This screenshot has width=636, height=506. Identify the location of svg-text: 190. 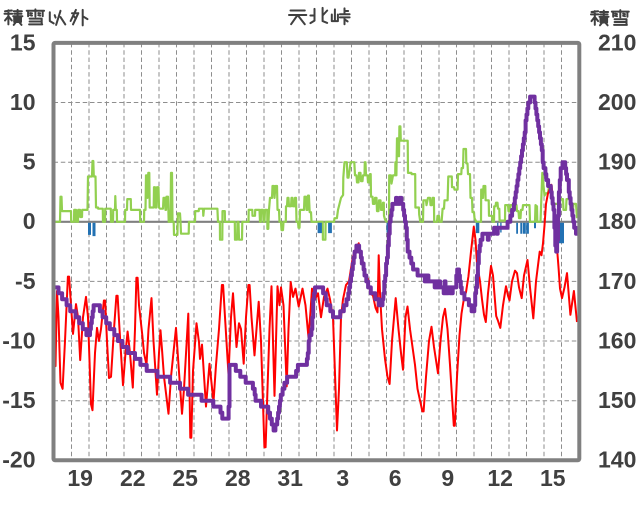
(617, 162).